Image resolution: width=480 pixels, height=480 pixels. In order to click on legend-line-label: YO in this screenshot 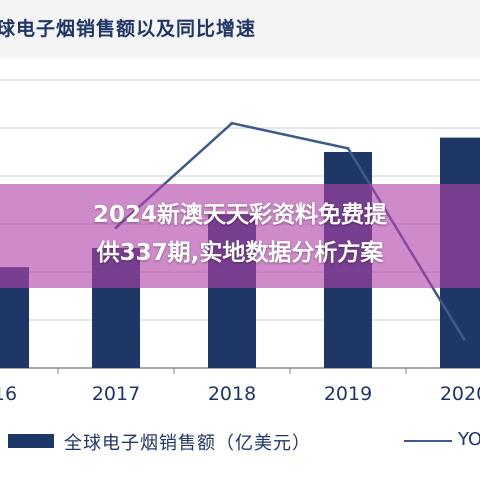, I will do `click(469, 439)`.